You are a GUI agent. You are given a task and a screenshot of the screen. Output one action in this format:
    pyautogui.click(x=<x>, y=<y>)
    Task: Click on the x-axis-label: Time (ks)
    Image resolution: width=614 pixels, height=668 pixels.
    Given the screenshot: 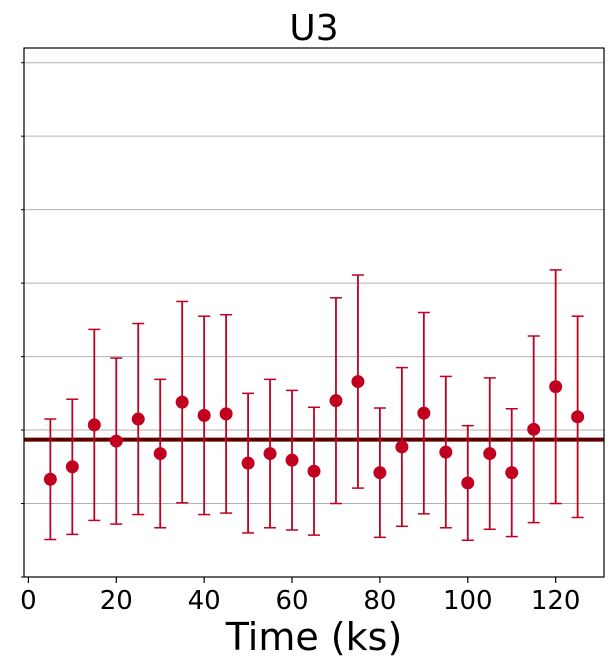 What is the action you would take?
    pyautogui.click(x=314, y=637)
    